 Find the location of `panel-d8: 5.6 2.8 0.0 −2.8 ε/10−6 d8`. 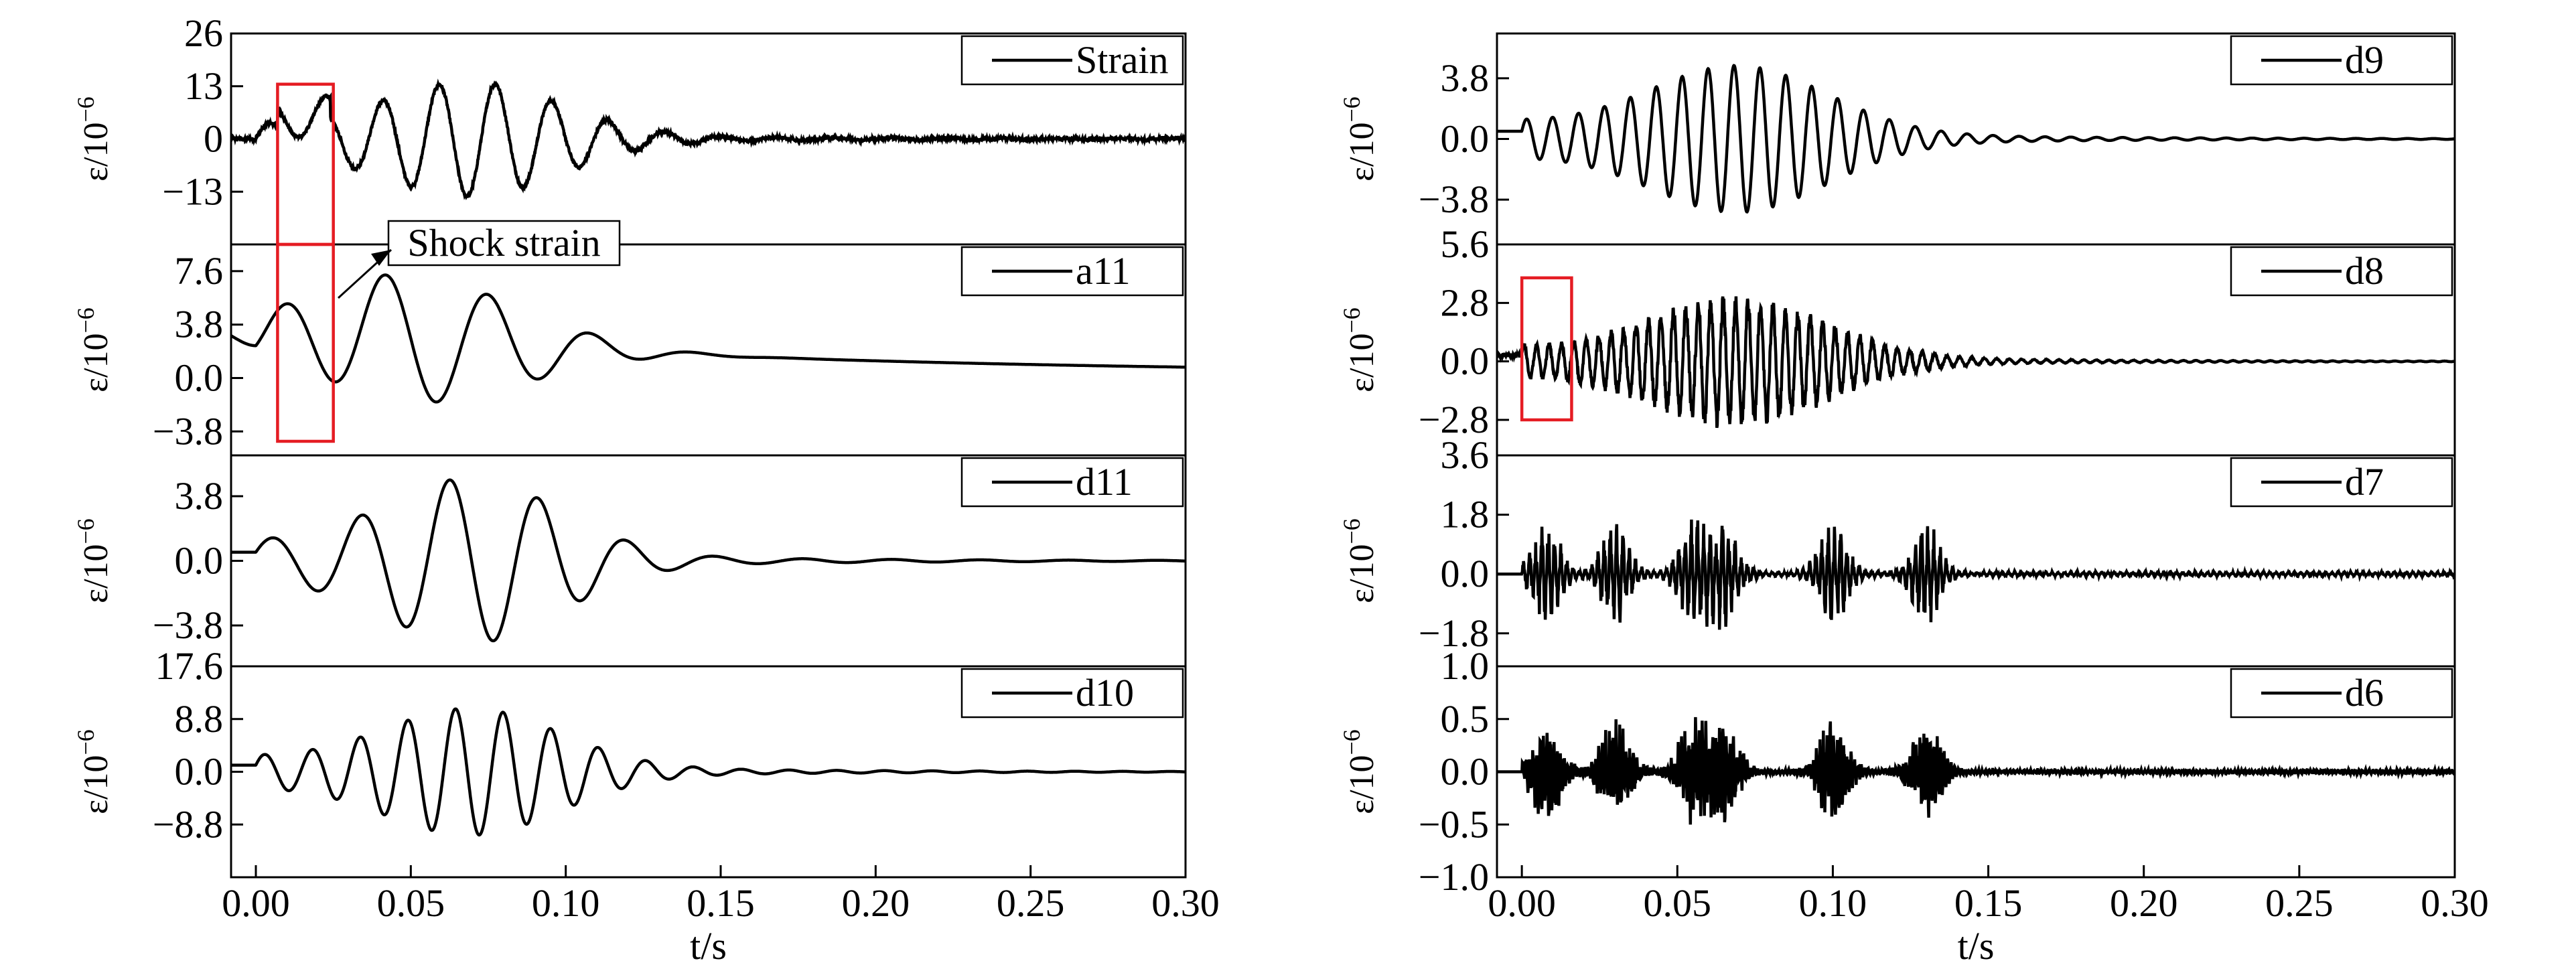

panel-d8: 5.6 2.8 0.0 −2.8 ε/10−6 d8 is located at coordinates (1897, 339).